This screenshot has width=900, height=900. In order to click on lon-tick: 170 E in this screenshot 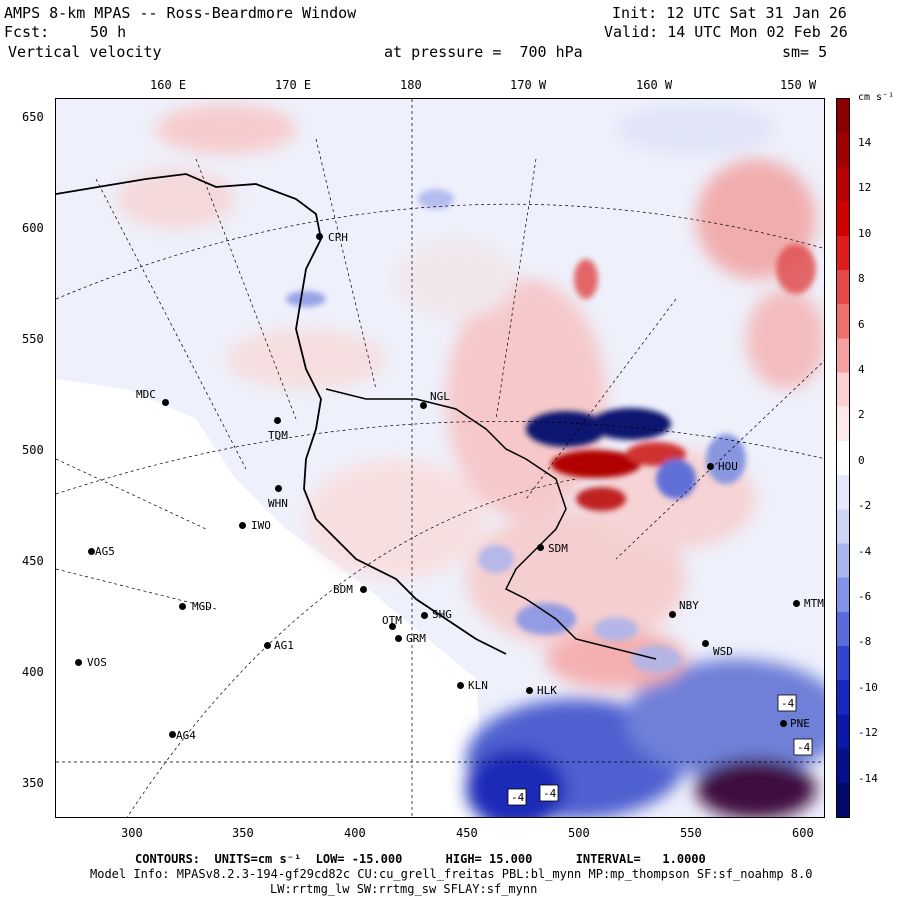, I will do `click(293, 85)`.